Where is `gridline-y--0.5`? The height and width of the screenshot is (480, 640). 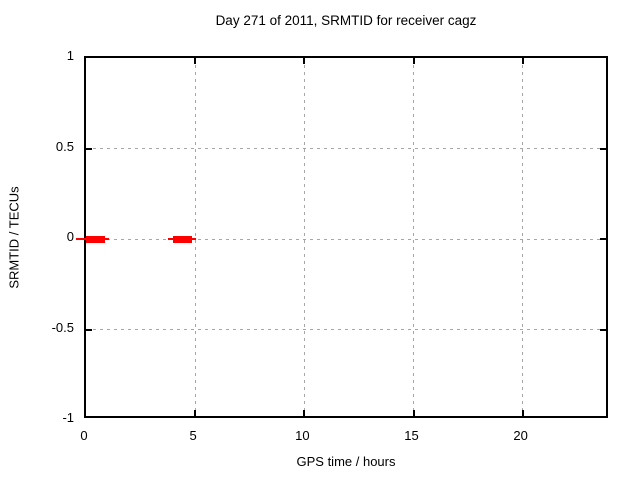 gridline-y--0.5 is located at coordinates (346, 329).